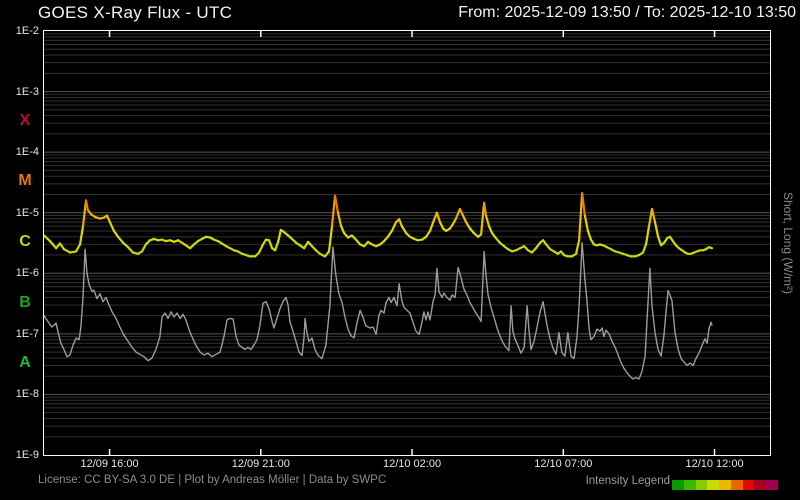 This screenshot has height=500, width=800. What do you see at coordinates (25, 241) in the screenshot?
I see `flux-class-label-c: C` at bounding box center [25, 241].